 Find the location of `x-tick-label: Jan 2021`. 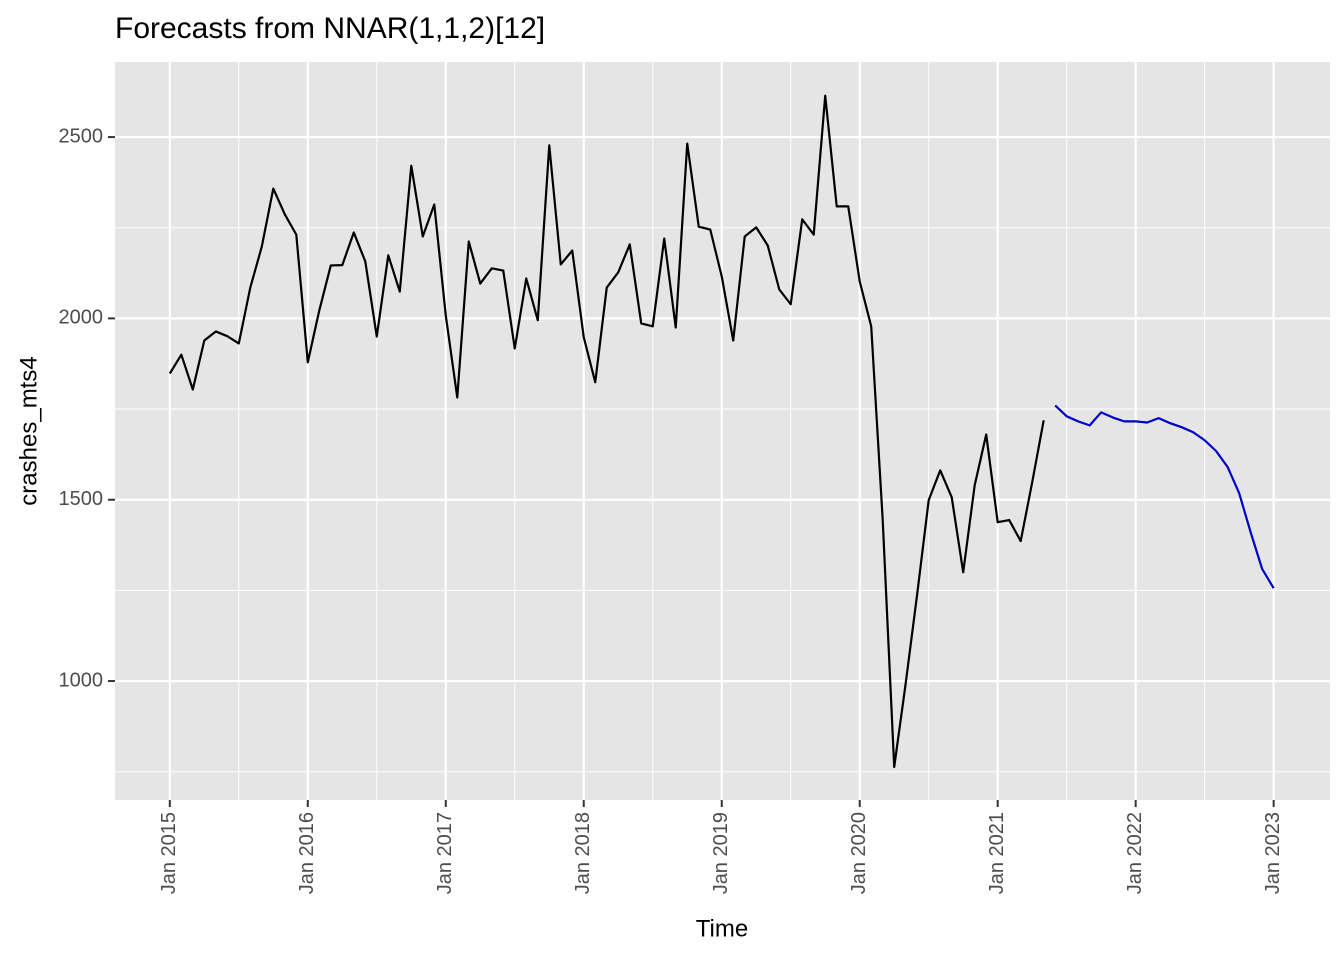

x-tick-label: Jan 2021 is located at coordinates (997, 853).